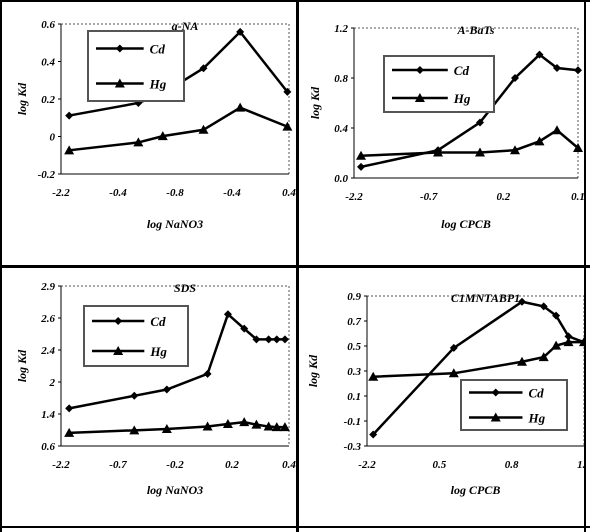  I want to click on x-tick-label: 0.5, so click(439, 465).